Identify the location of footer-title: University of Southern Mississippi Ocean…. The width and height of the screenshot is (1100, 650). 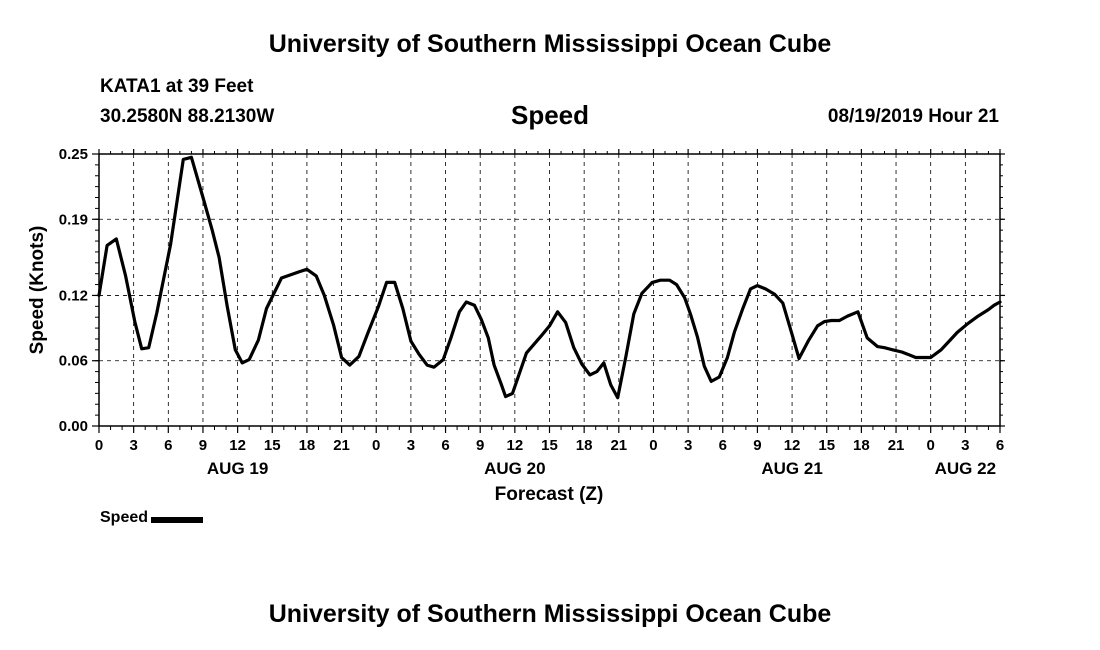
(550, 614).